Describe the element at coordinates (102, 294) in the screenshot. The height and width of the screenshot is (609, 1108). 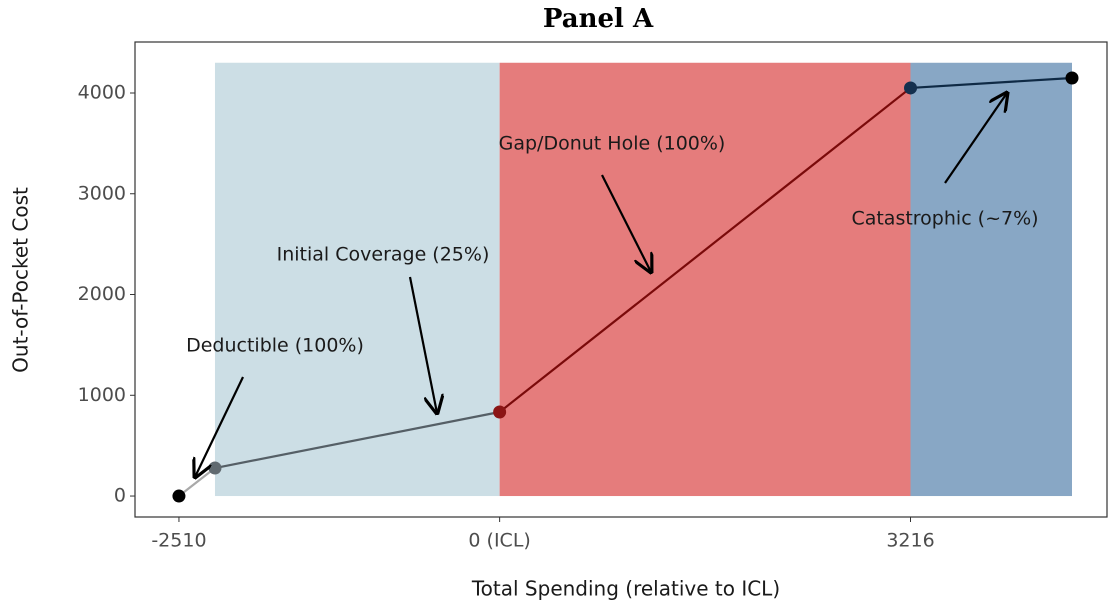
I see `y-tick-label: 2000` at that location.